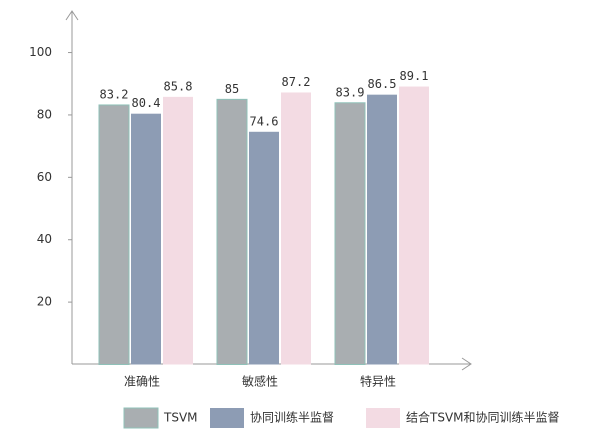 The image size is (596, 445). What do you see at coordinates (142, 382) in the screenshot?
I see `x-tick-label: 准确性` at bounding box center [142, 382].